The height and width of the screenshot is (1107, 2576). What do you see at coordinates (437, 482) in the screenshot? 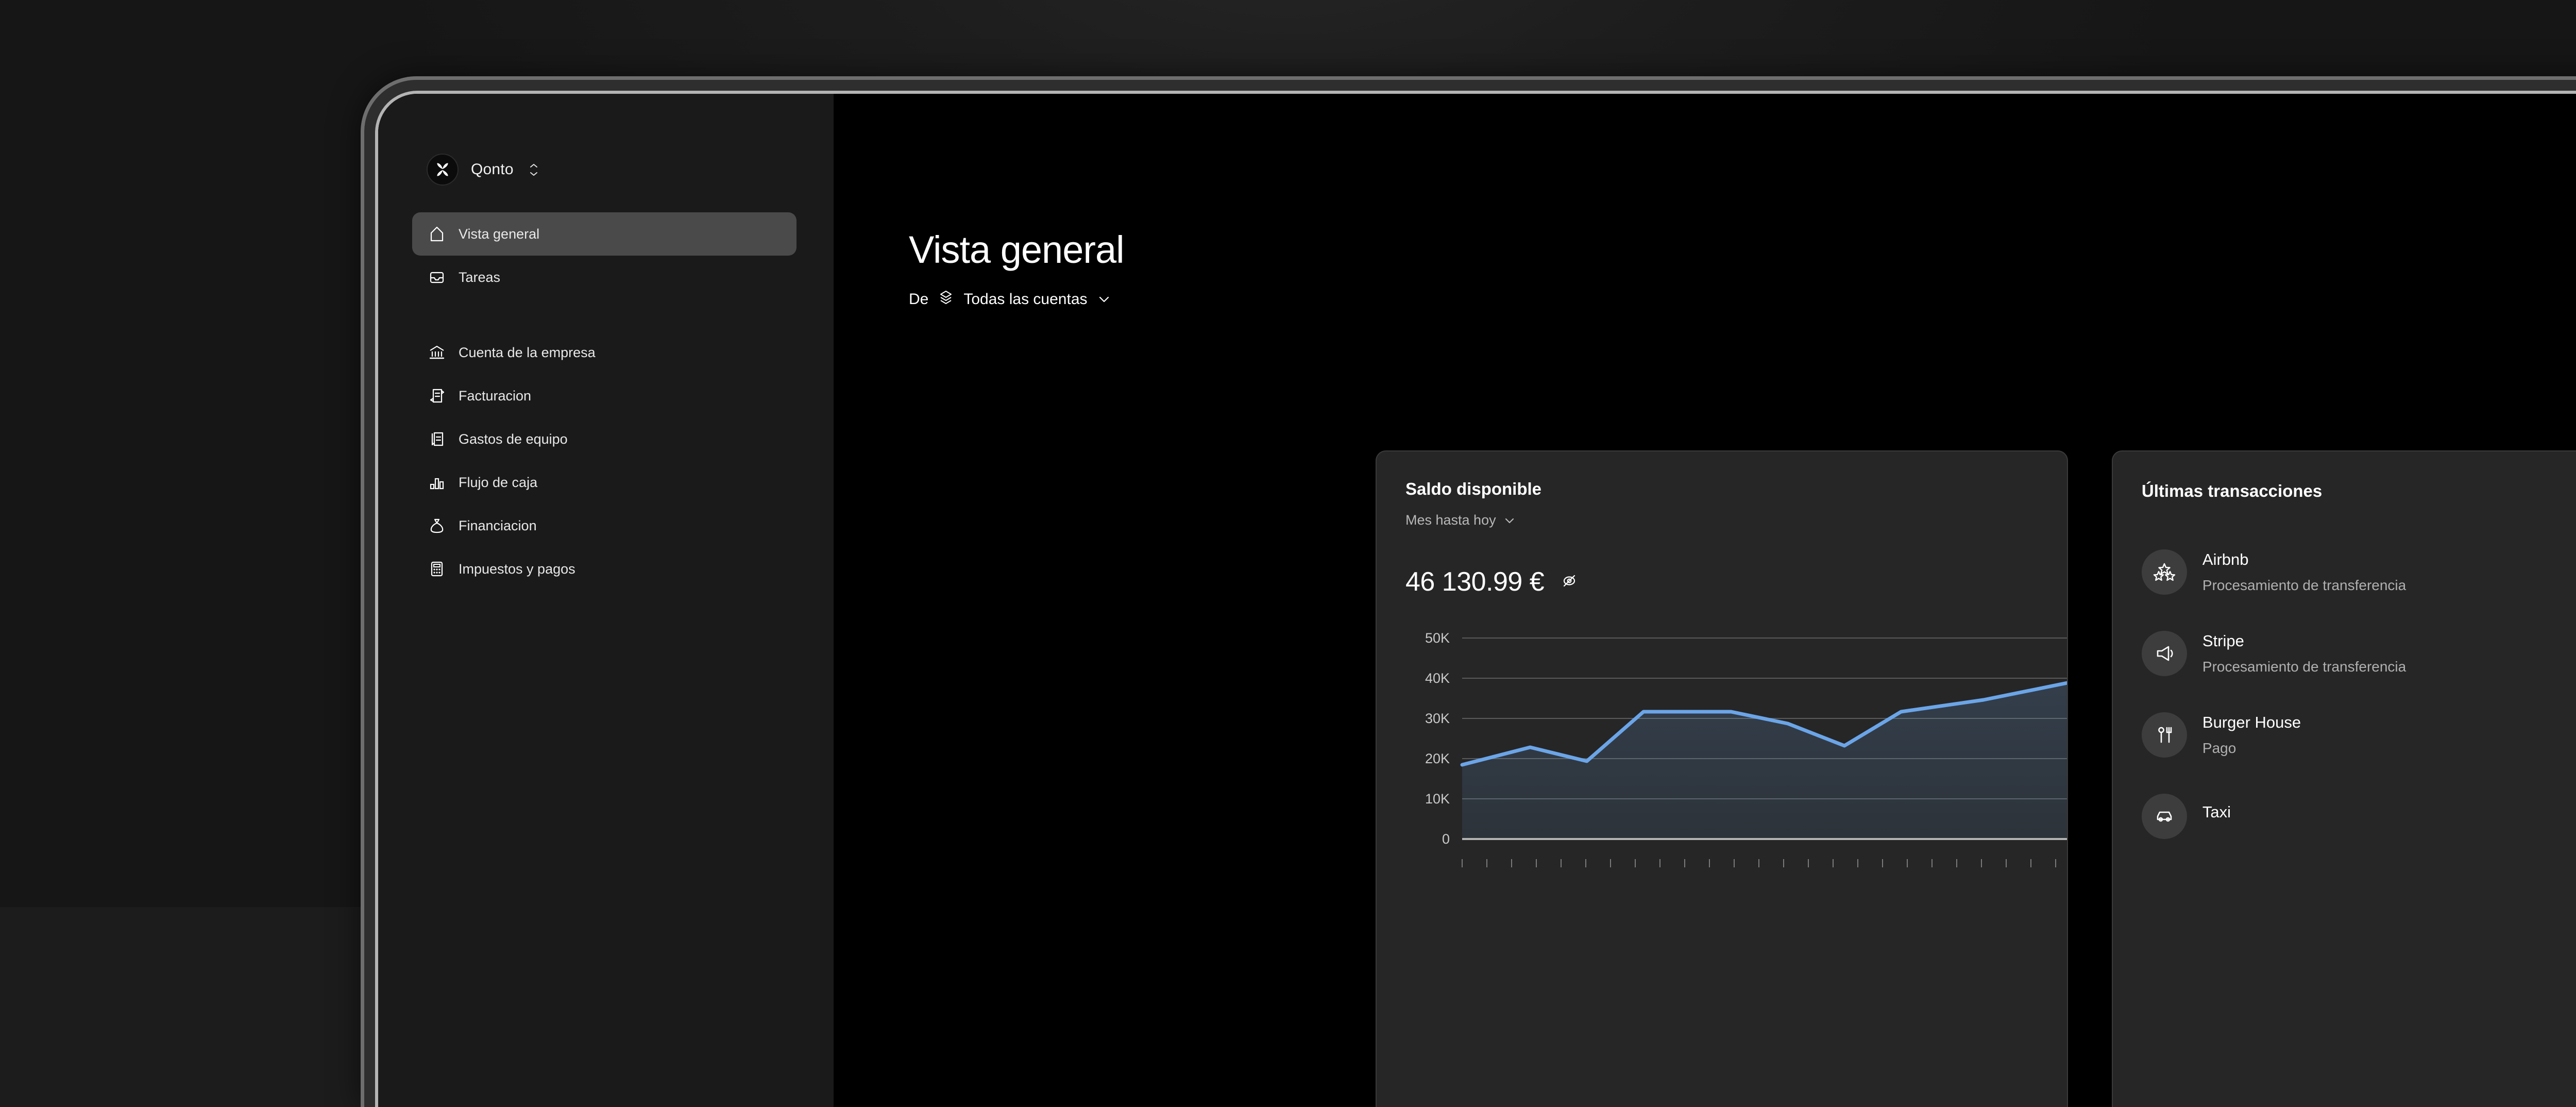
I see `bar-chart-icon` at bounding box center [437, 482].